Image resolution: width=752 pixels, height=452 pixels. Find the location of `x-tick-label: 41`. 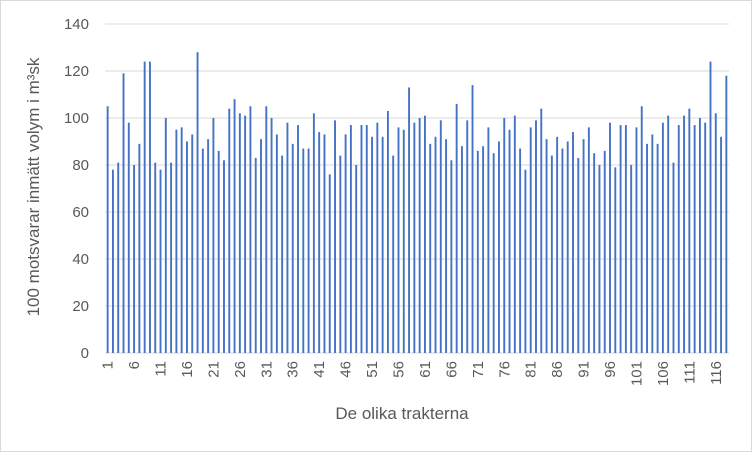

x-tick-label: 41 is located at coordinates (319, 369).